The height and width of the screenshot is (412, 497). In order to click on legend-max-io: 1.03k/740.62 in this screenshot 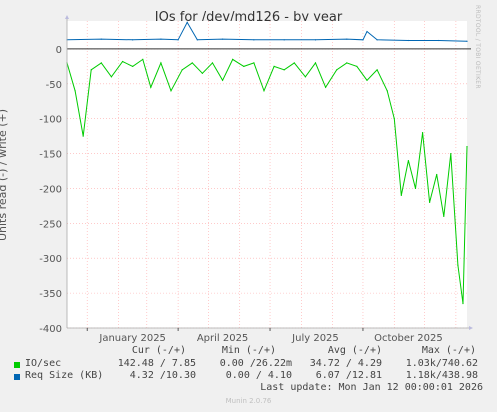, I will do `click(441, 363)`.